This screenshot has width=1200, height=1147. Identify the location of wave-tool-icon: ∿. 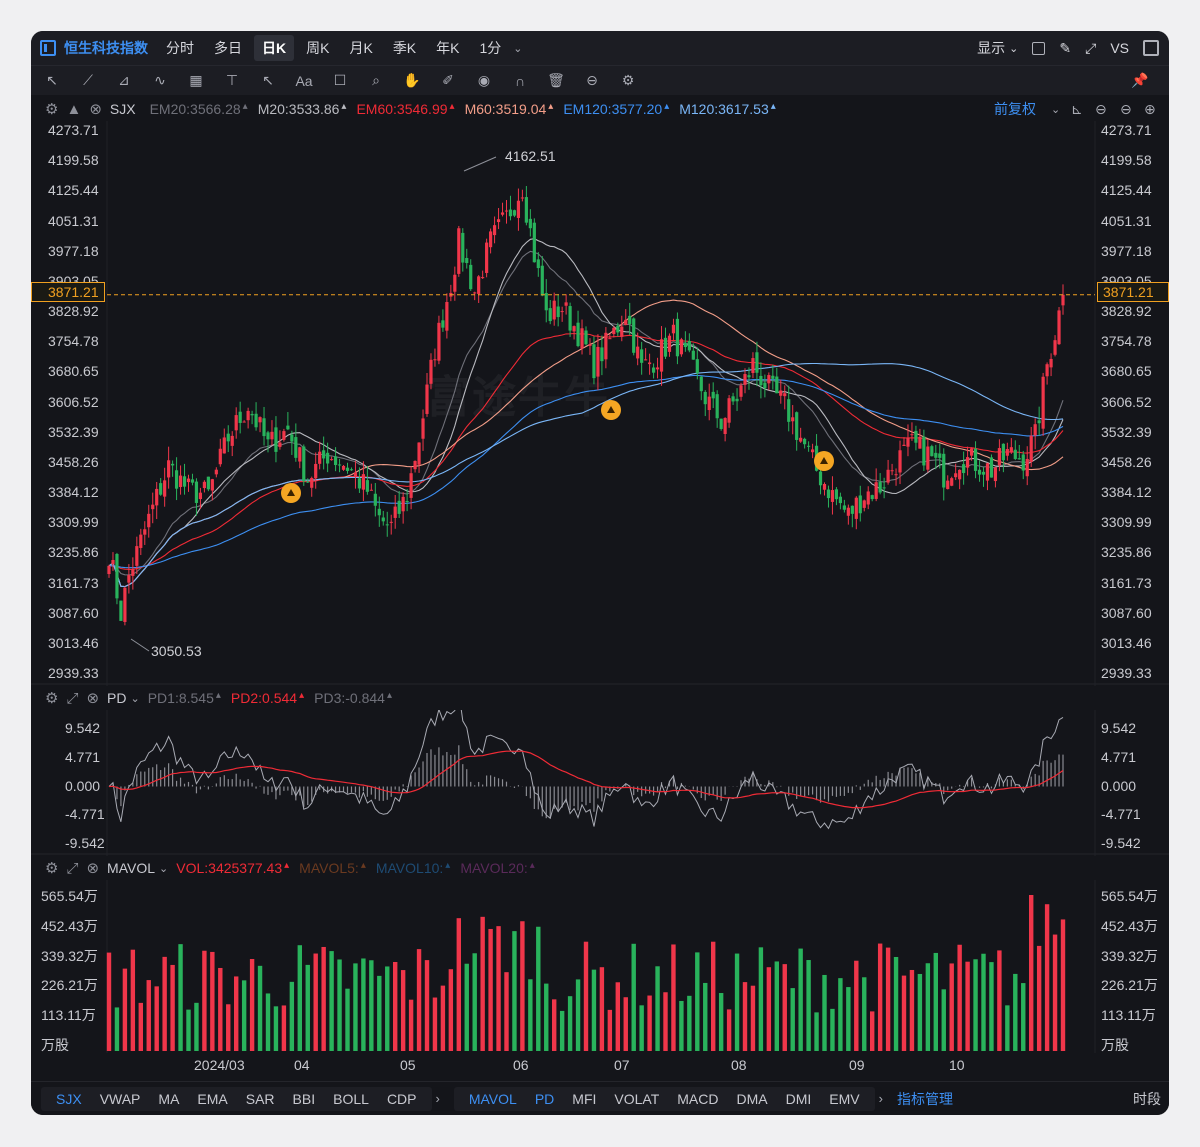
(160, 80).